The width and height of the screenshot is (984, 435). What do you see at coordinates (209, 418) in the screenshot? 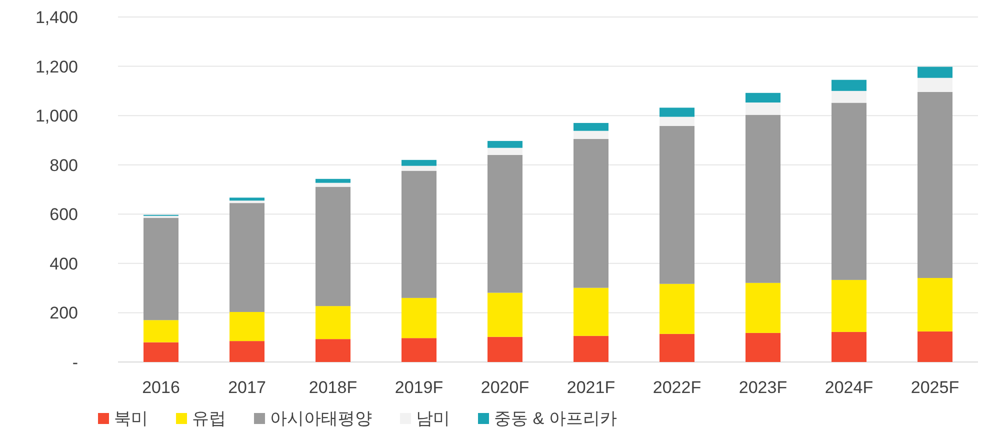
I see `legend-label: 유럽` at bounding box center [209, 418].